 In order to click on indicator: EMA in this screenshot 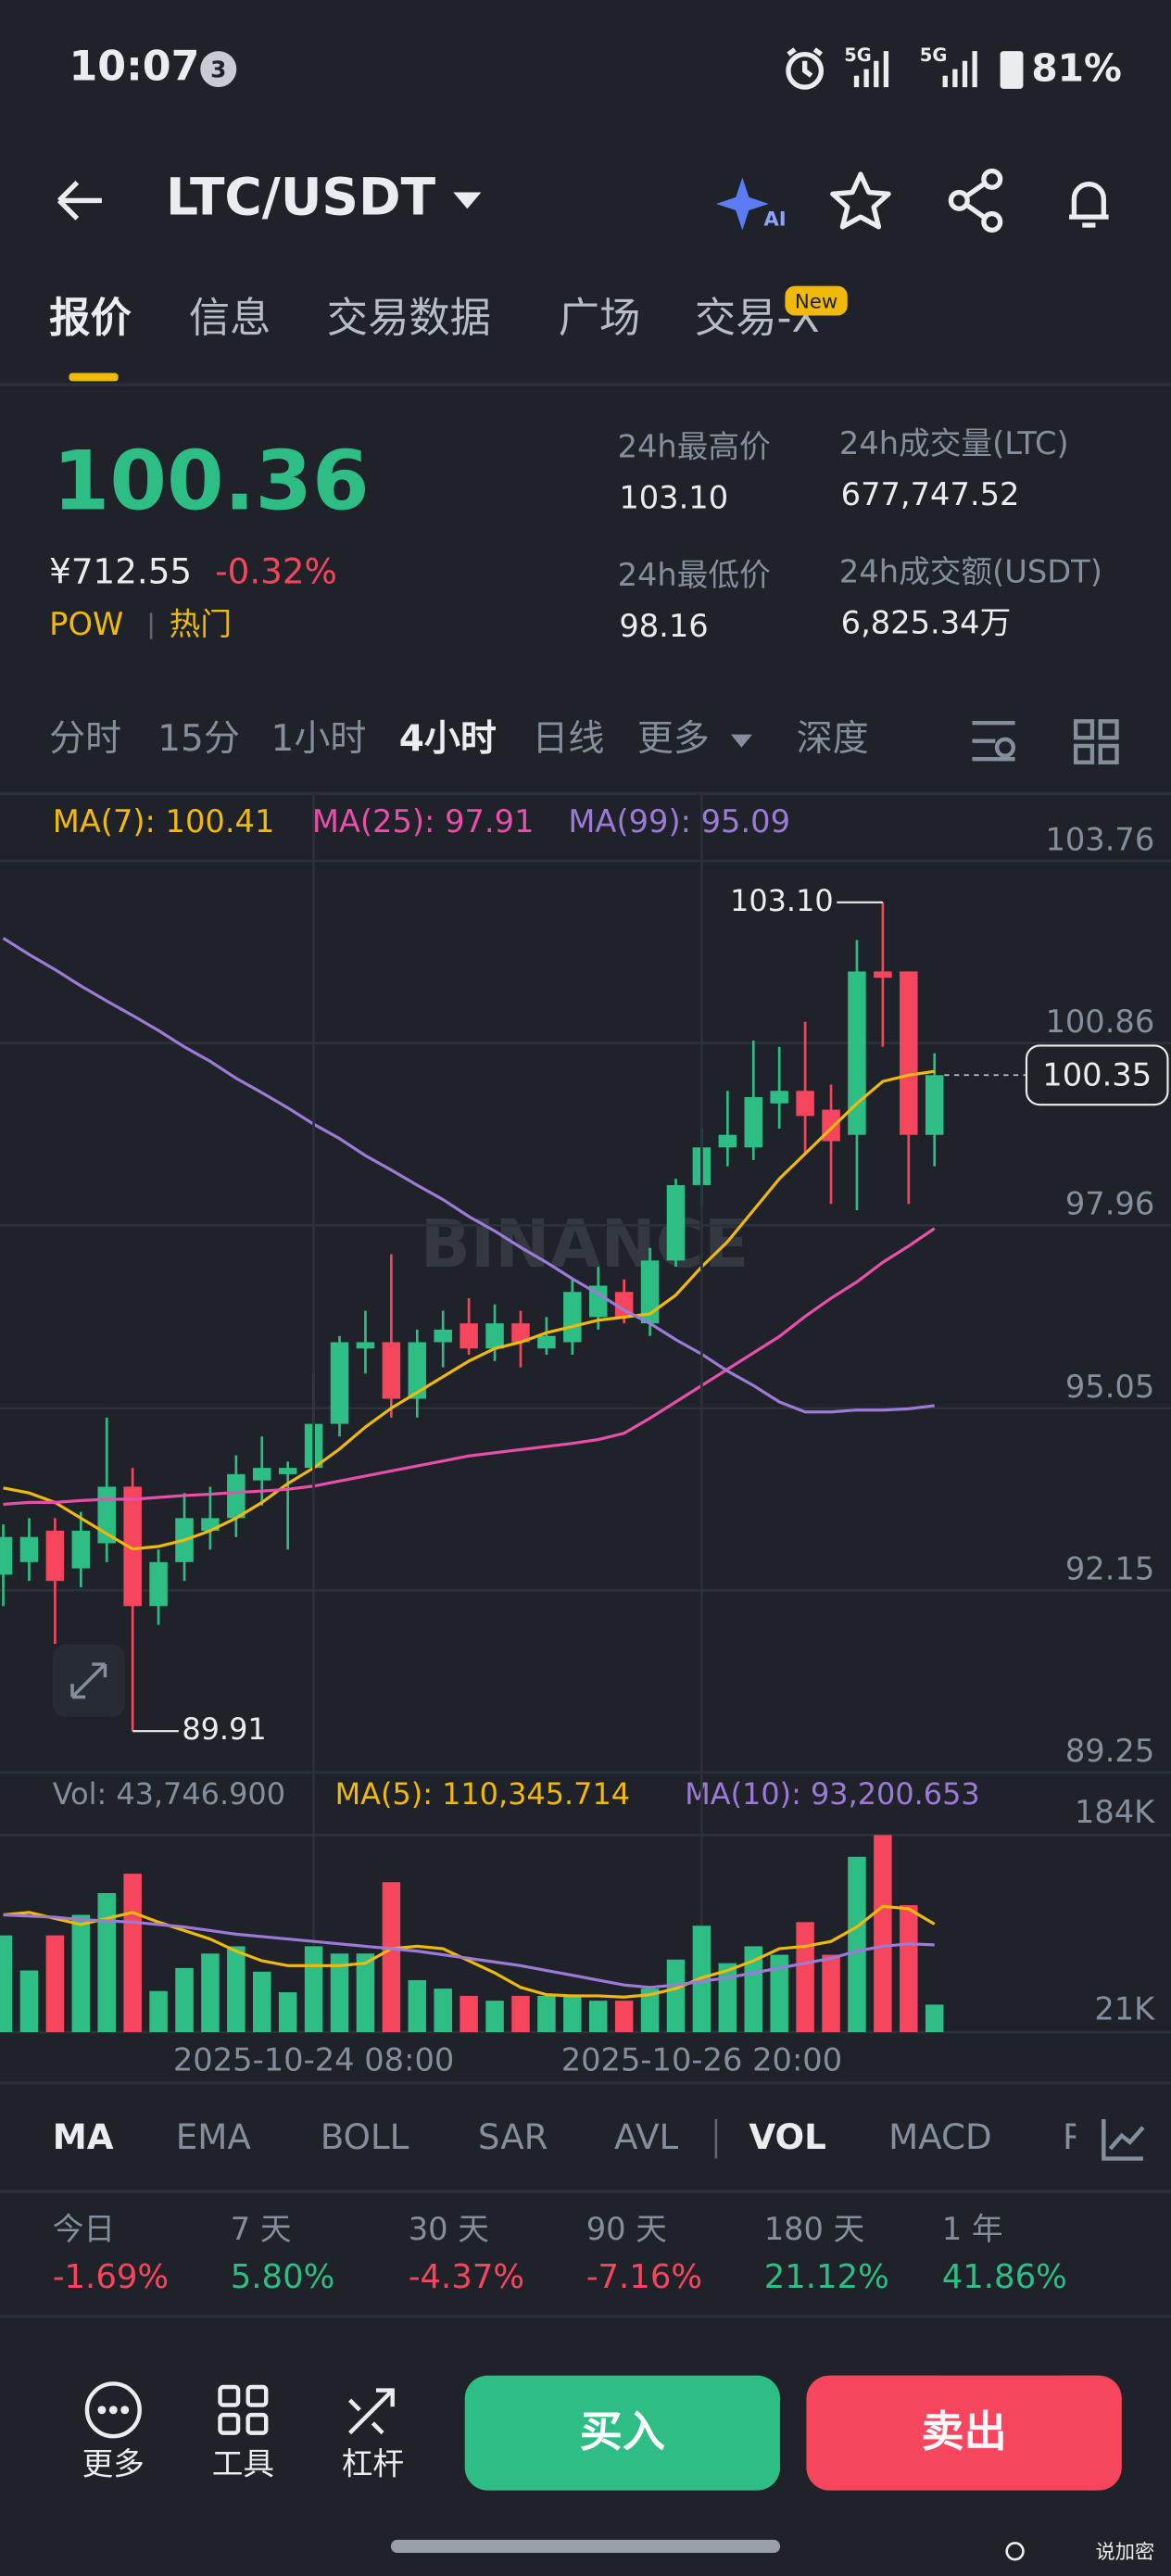, I will do `click(214, 2136)`.